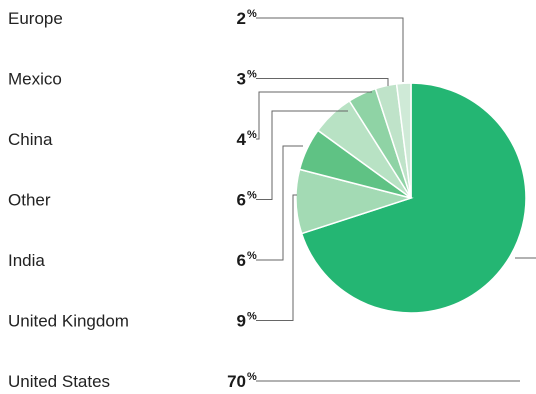 This screenshot has width=536, height=394. Describe the element at coordinates (241, 18) in the screenshot. I see `value-label-europe: 2` at that location.